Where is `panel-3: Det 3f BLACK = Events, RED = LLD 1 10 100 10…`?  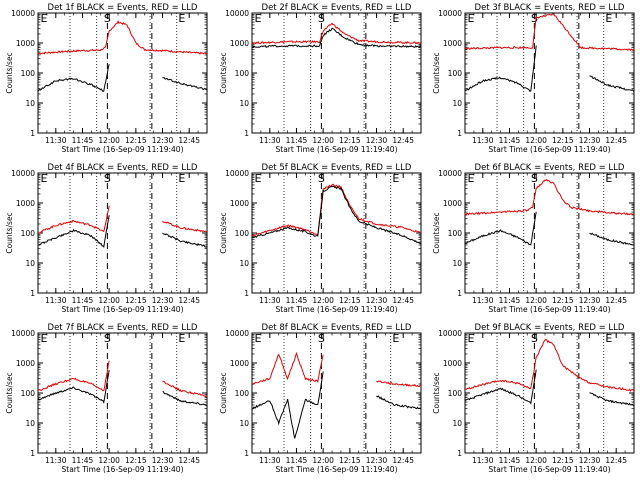
panel-3: Det 3f BLACK = Events, RED = LLD 1 10 100 10… is located at coordinates (533, 78).